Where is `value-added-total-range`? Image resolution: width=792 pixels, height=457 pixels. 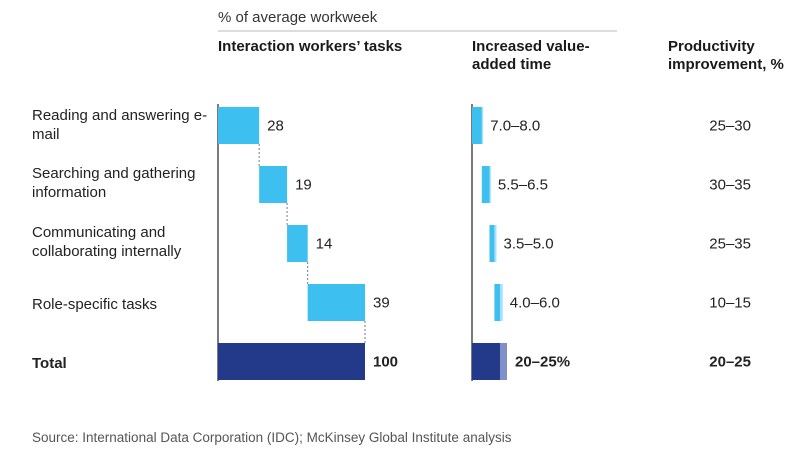 value-added-total-range is located at coordinates (503, 361).